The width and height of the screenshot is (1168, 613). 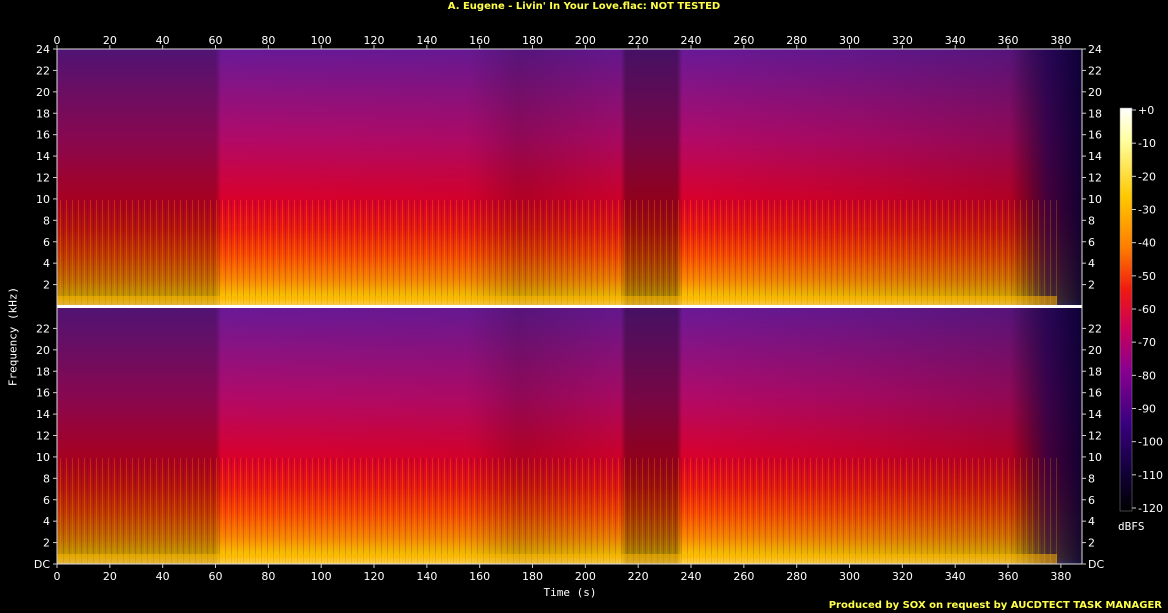 What do you see at coordinates (1150, 475) in the screenshot?
I see `colorbar-tick-label: -110` at bounding box center [1150, 475].